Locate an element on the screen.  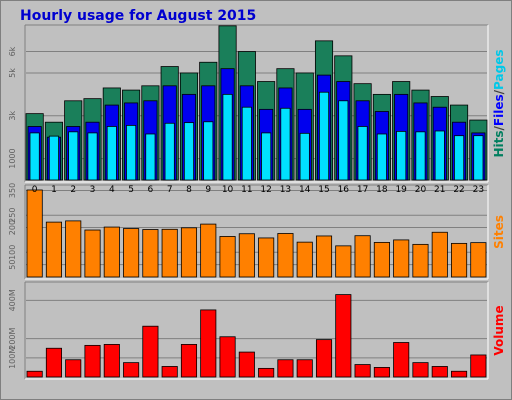
x-tick-label: 3 is located at coordinates (93, 190).